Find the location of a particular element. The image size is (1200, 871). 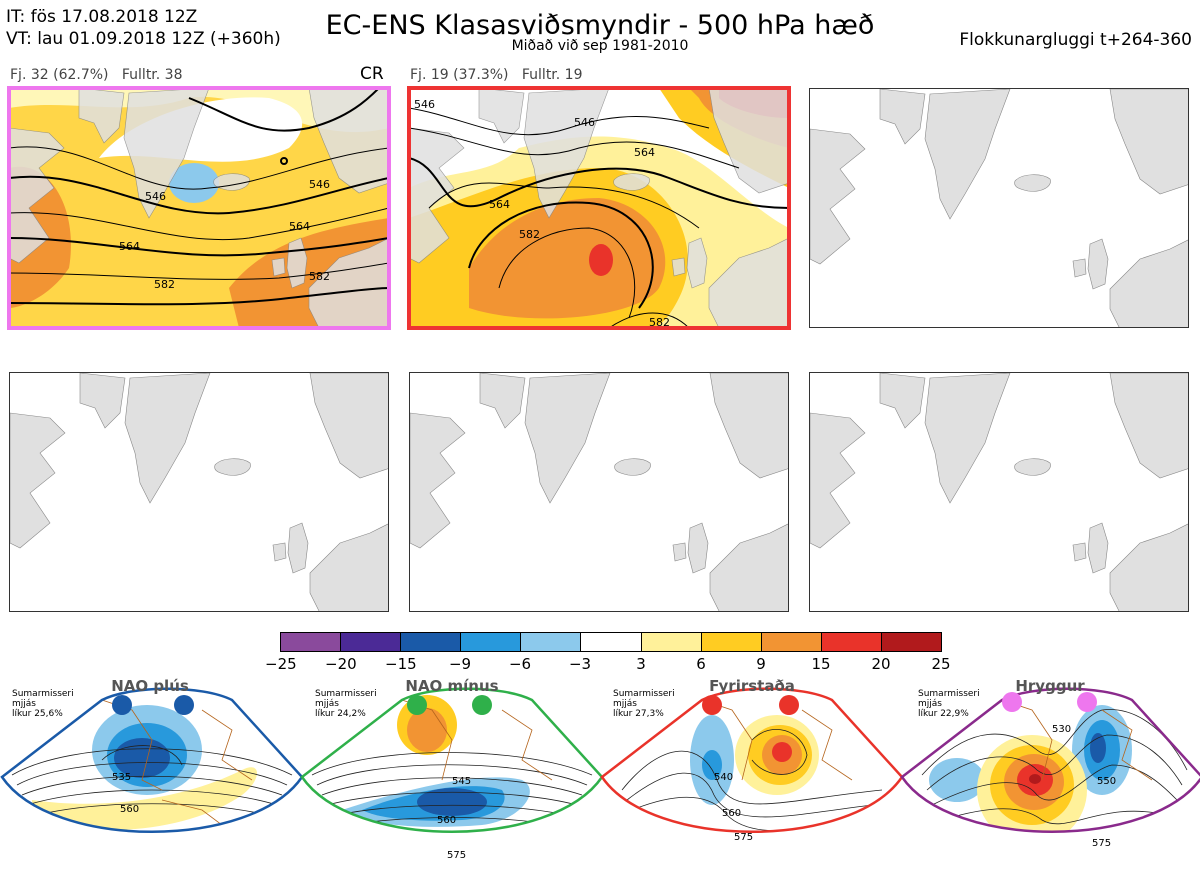

colorbar is located at coordinates (611, 642).